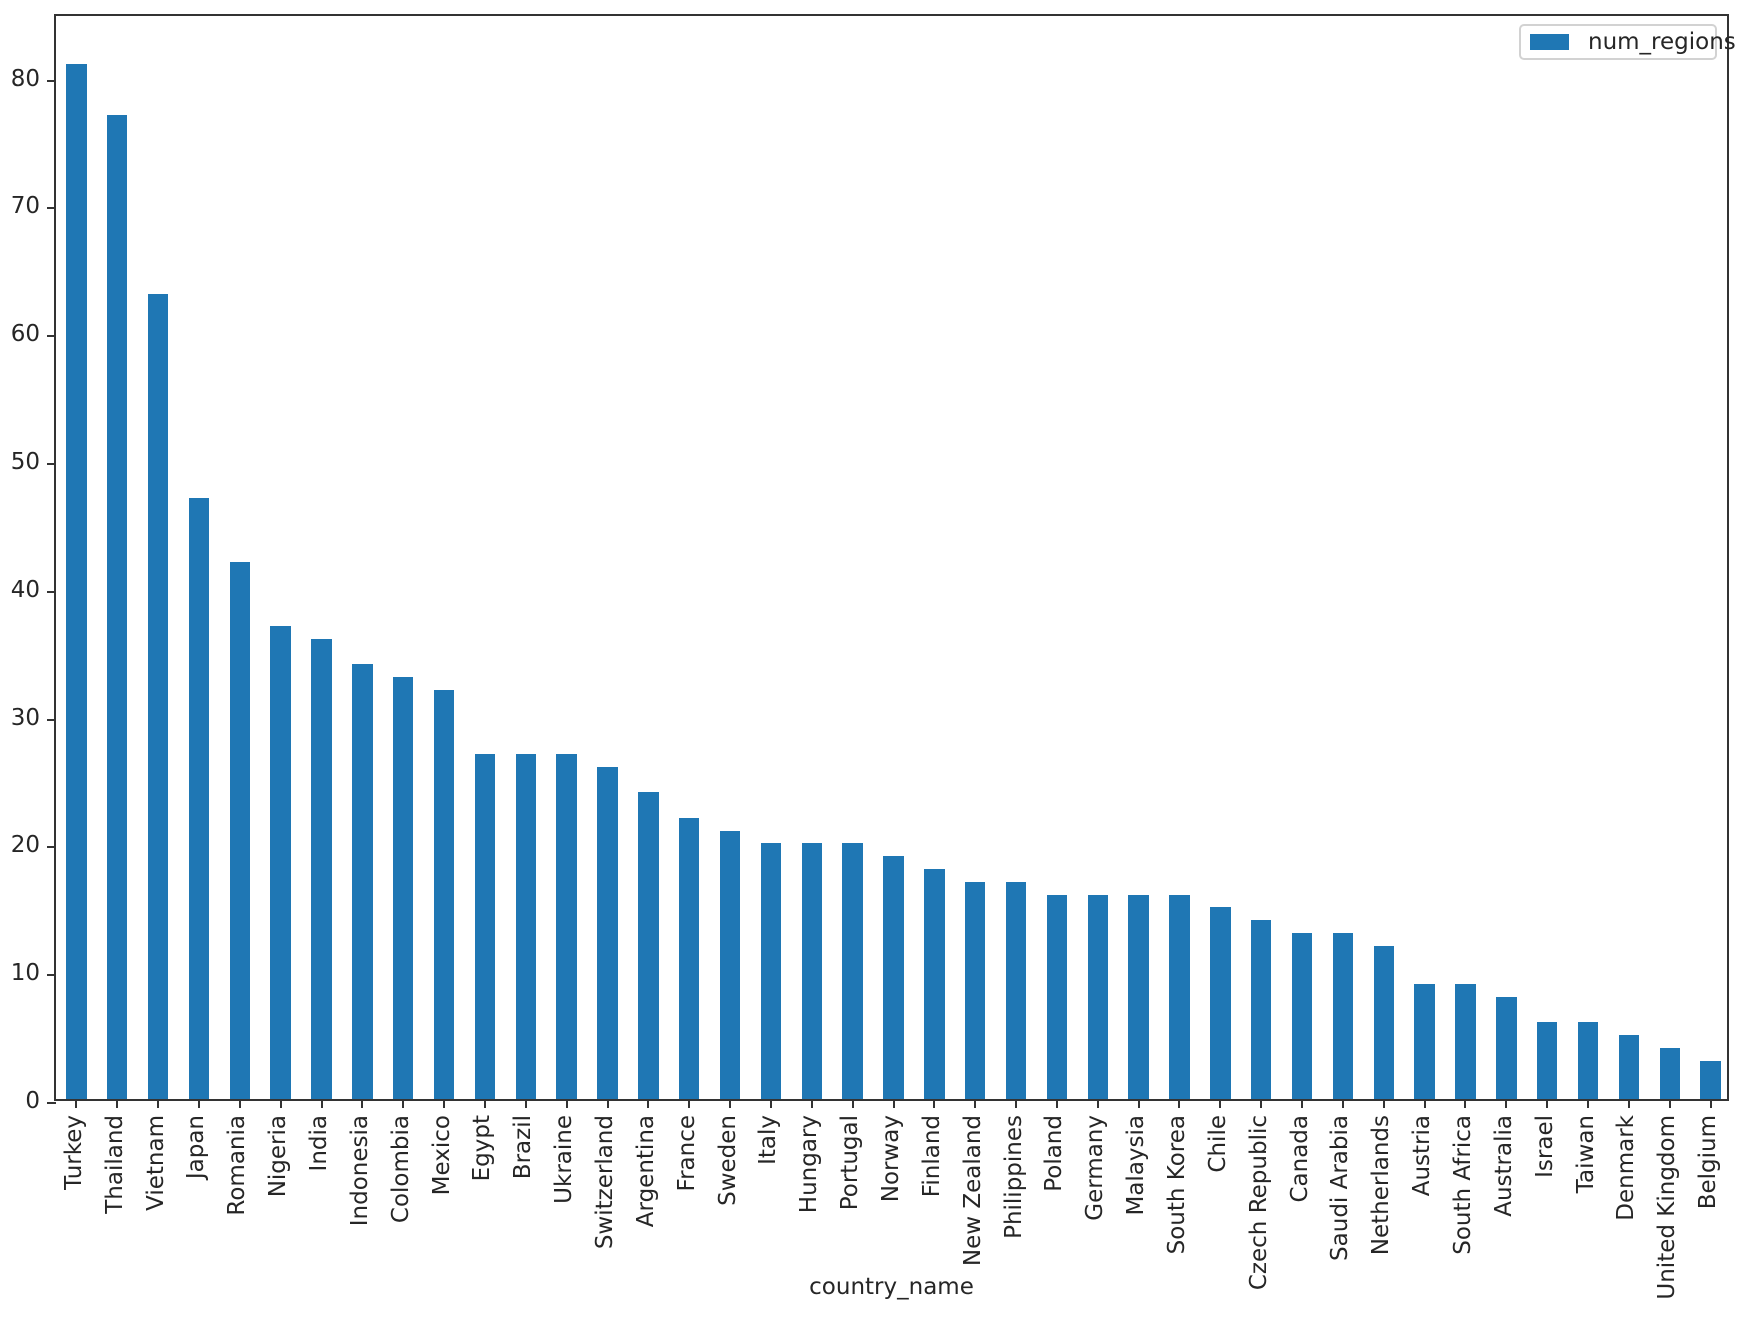  What do you see at coordinates (891, 1159) in the screenshot?
I see `x-tick-label: Norway` at bounding box center [891, 1159].